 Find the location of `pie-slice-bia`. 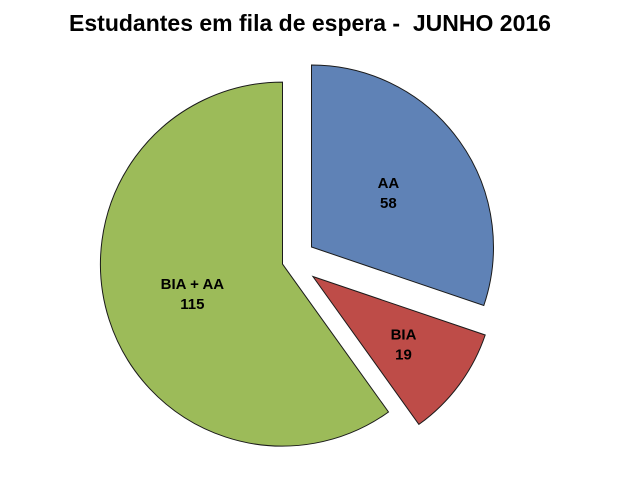

pie-slice-bia is located at coordinates (398, 350).